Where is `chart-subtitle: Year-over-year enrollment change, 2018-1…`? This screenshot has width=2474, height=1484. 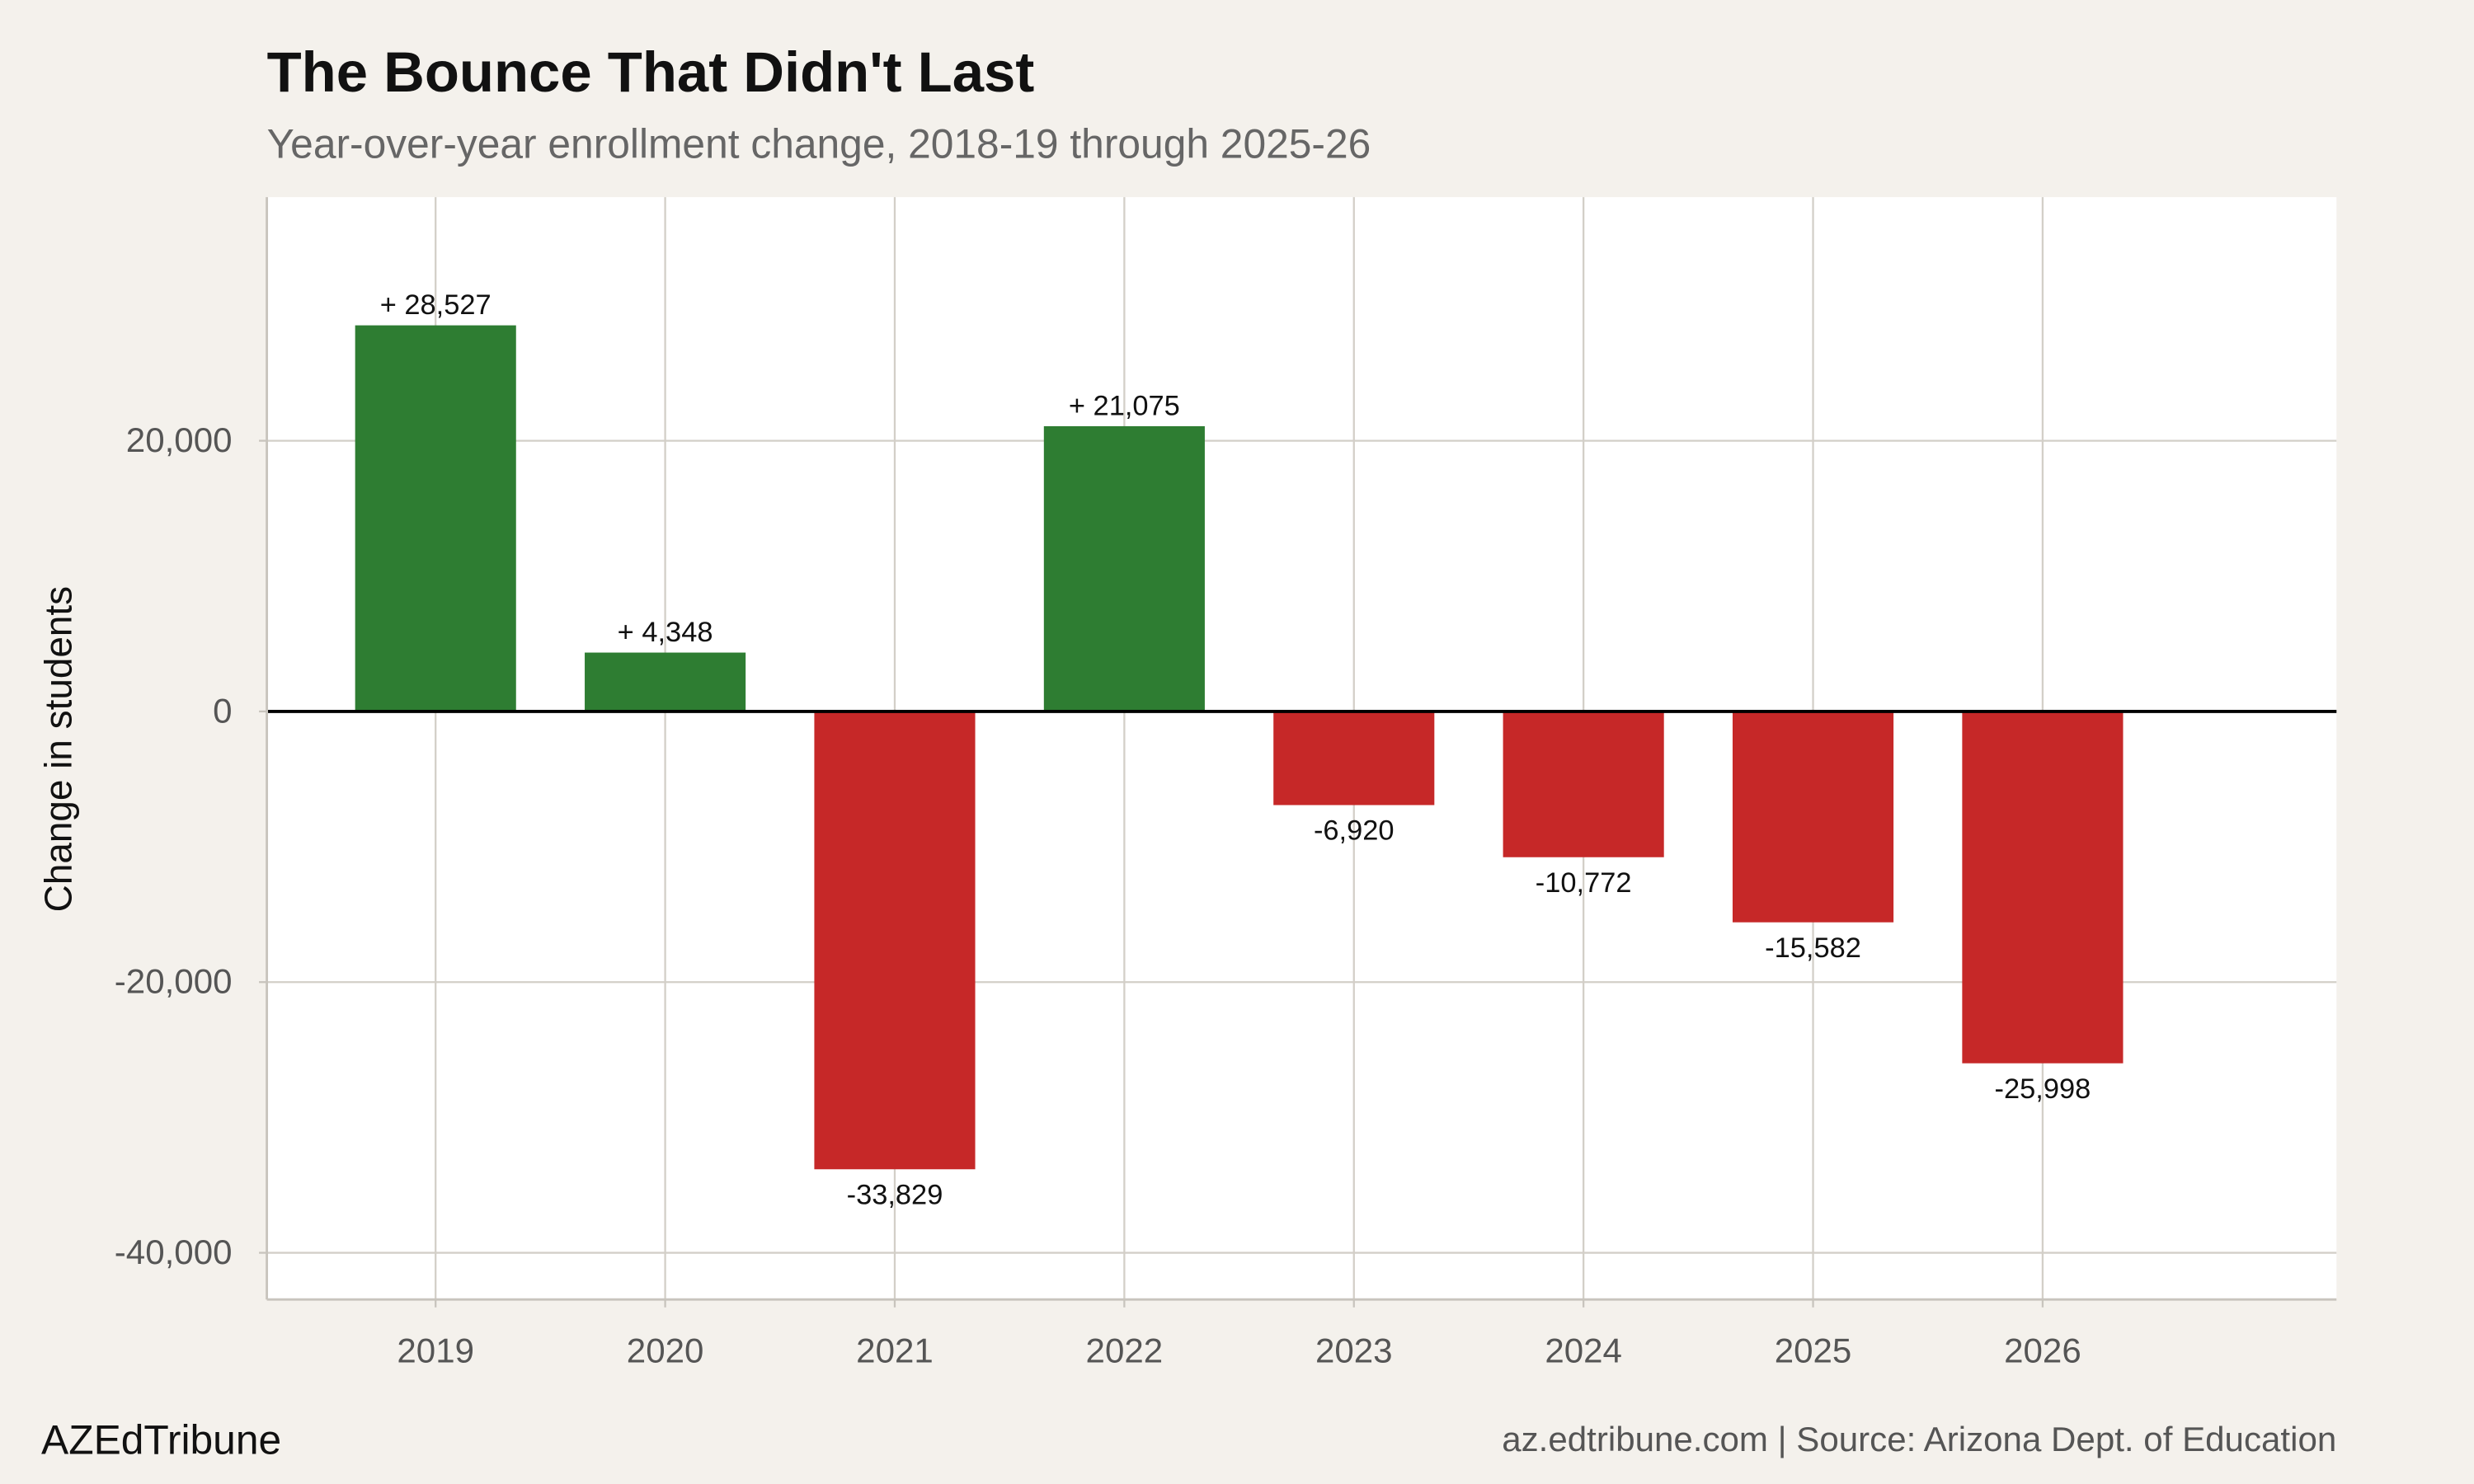
chart-subtitle: Year-over-year enrollment change, 2018-1… is located at coordinates (819, 143).